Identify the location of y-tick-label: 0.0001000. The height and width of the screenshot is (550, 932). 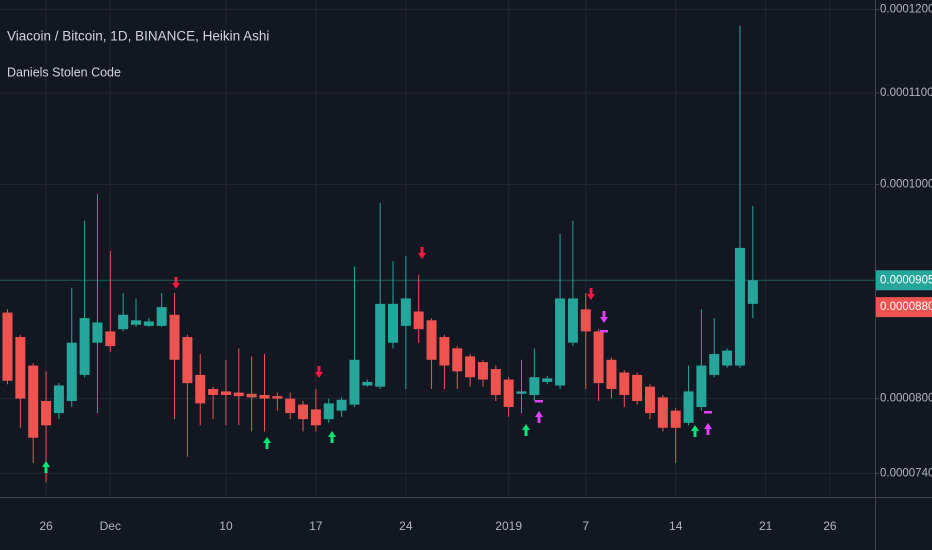
(906, 185).